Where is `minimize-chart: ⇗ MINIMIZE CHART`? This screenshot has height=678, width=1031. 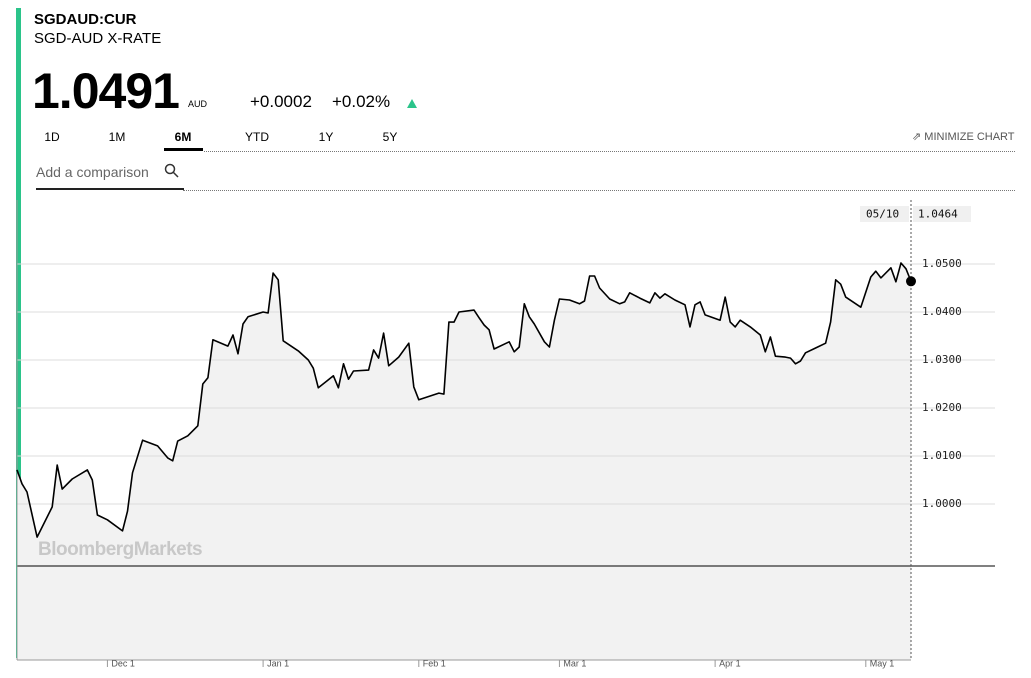
minimize-chart: ⇗ MINIMIZE CHART is located at coordinates (963, 137).